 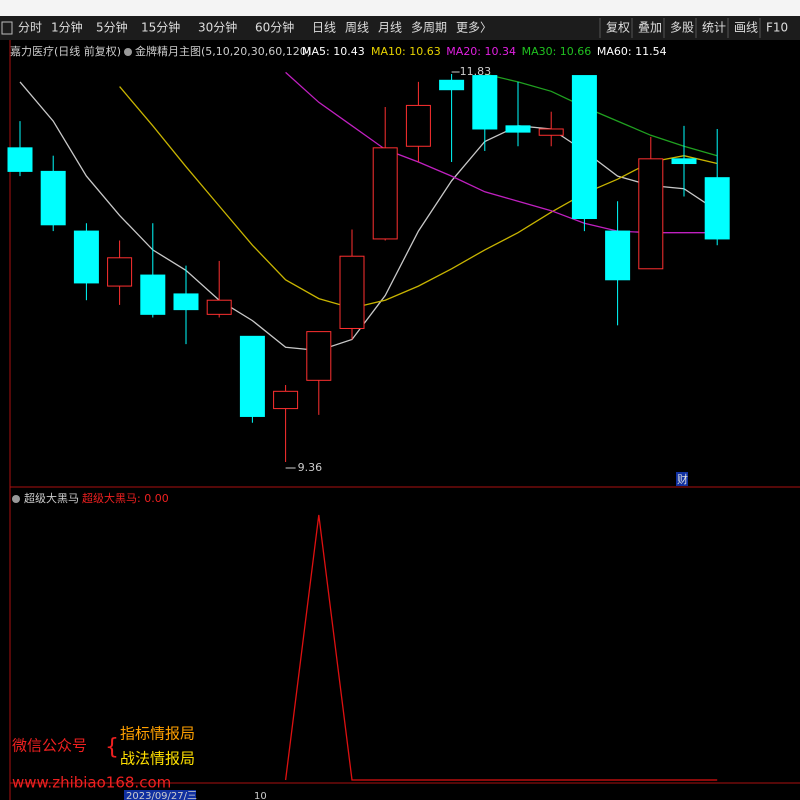 What do you see at coordinates (223, 51) in the screenshot?
I see `indicator-name: 金牌精月主图(5,10,20,30,60,120)` at bounding box center [223, 51].